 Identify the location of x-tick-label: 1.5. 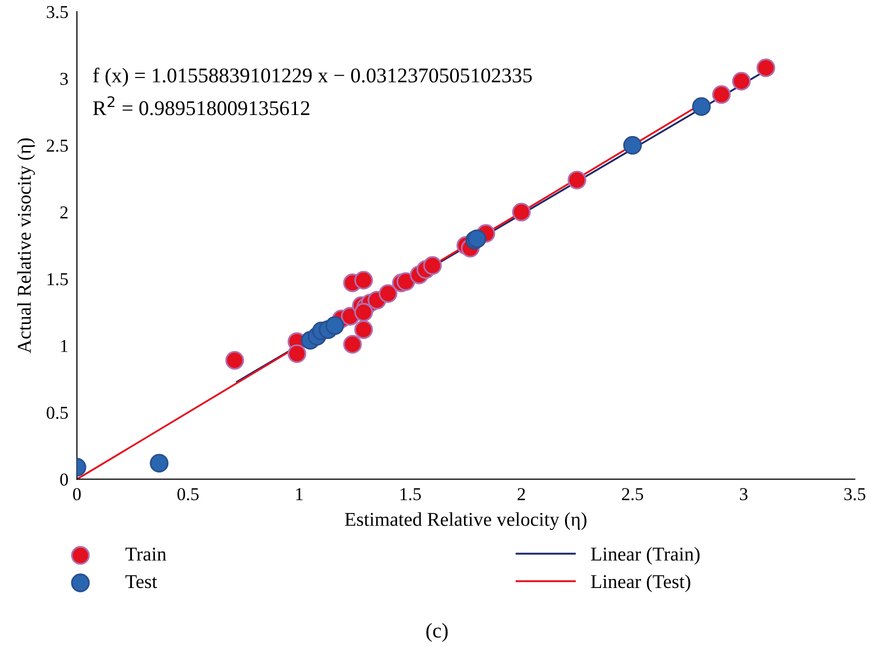
(410, 494).